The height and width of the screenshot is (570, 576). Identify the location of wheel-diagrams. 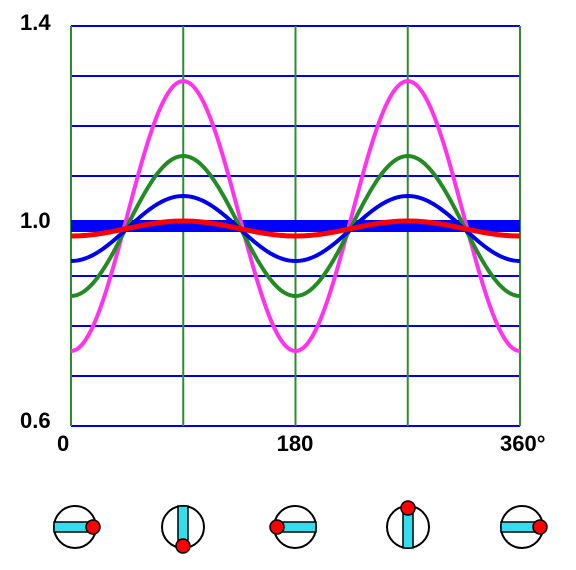
(300, 527).